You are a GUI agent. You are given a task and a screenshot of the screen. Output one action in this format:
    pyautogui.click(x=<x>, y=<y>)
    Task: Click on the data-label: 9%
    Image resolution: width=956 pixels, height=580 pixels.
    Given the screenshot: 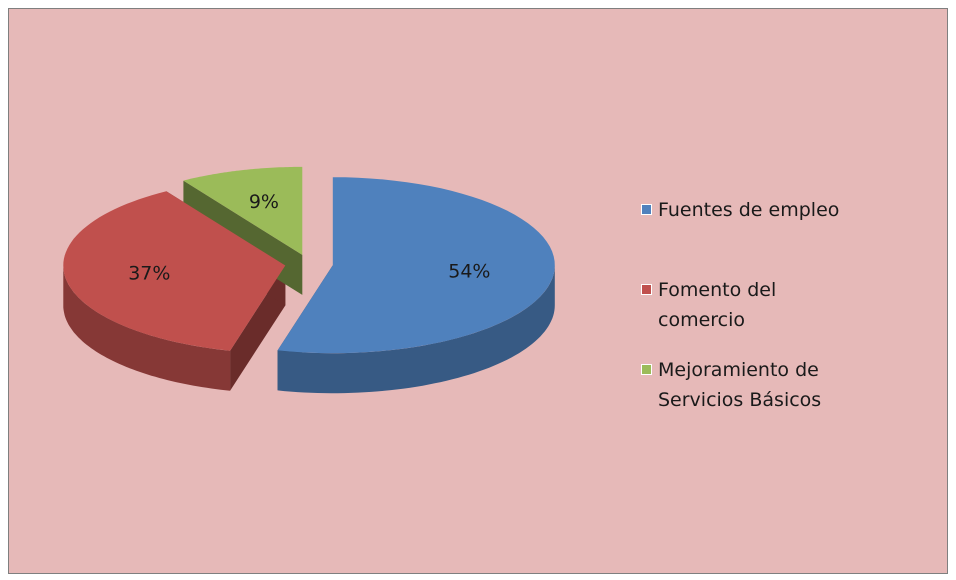 What is the action you would take?
    pyautogui.click(x=264, y=202)
    